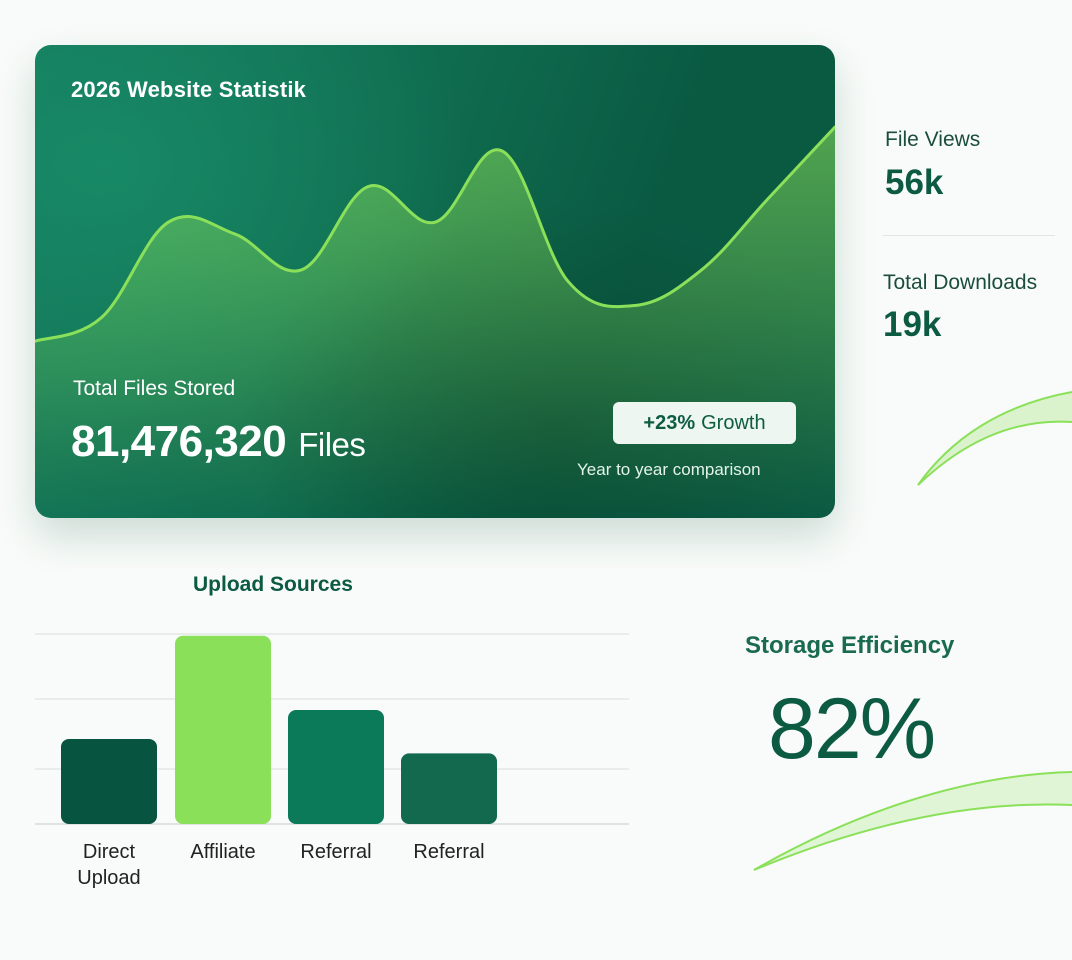 The height and width of the screenshot is (960, 1072). What do you see at coordinates (969, 235) in the screenshot?
I see `stats-divider` at bounding box center [969, 235].